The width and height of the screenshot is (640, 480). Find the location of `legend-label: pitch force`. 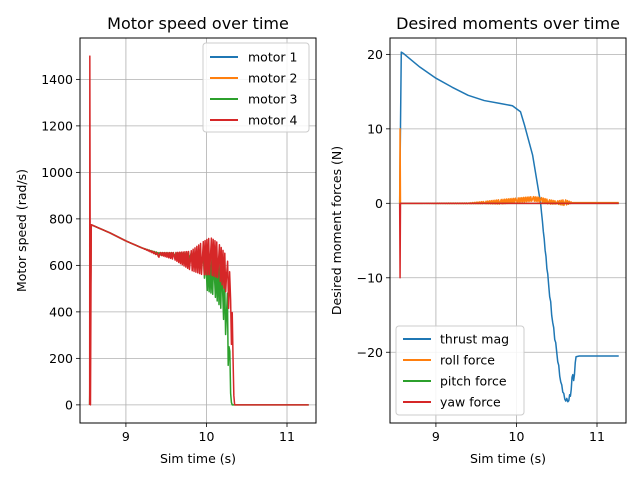

legend-label: pitch force is located at coordinates (473, 381).